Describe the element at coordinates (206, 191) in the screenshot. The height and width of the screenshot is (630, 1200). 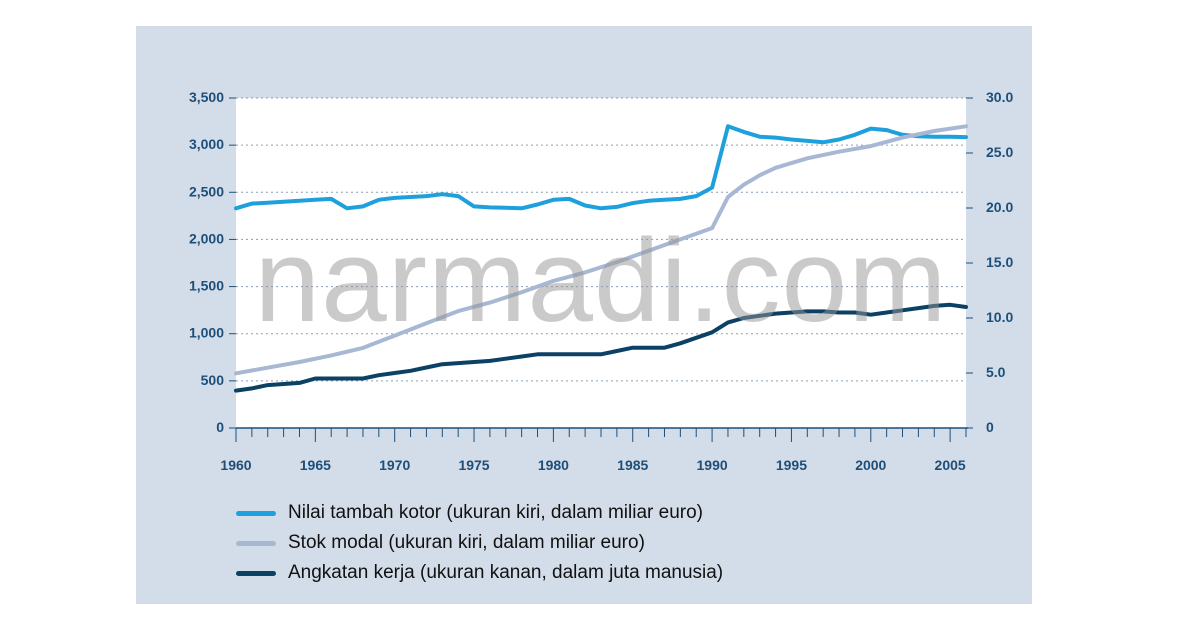
I see `left-tick-label: 2,500` at that location.